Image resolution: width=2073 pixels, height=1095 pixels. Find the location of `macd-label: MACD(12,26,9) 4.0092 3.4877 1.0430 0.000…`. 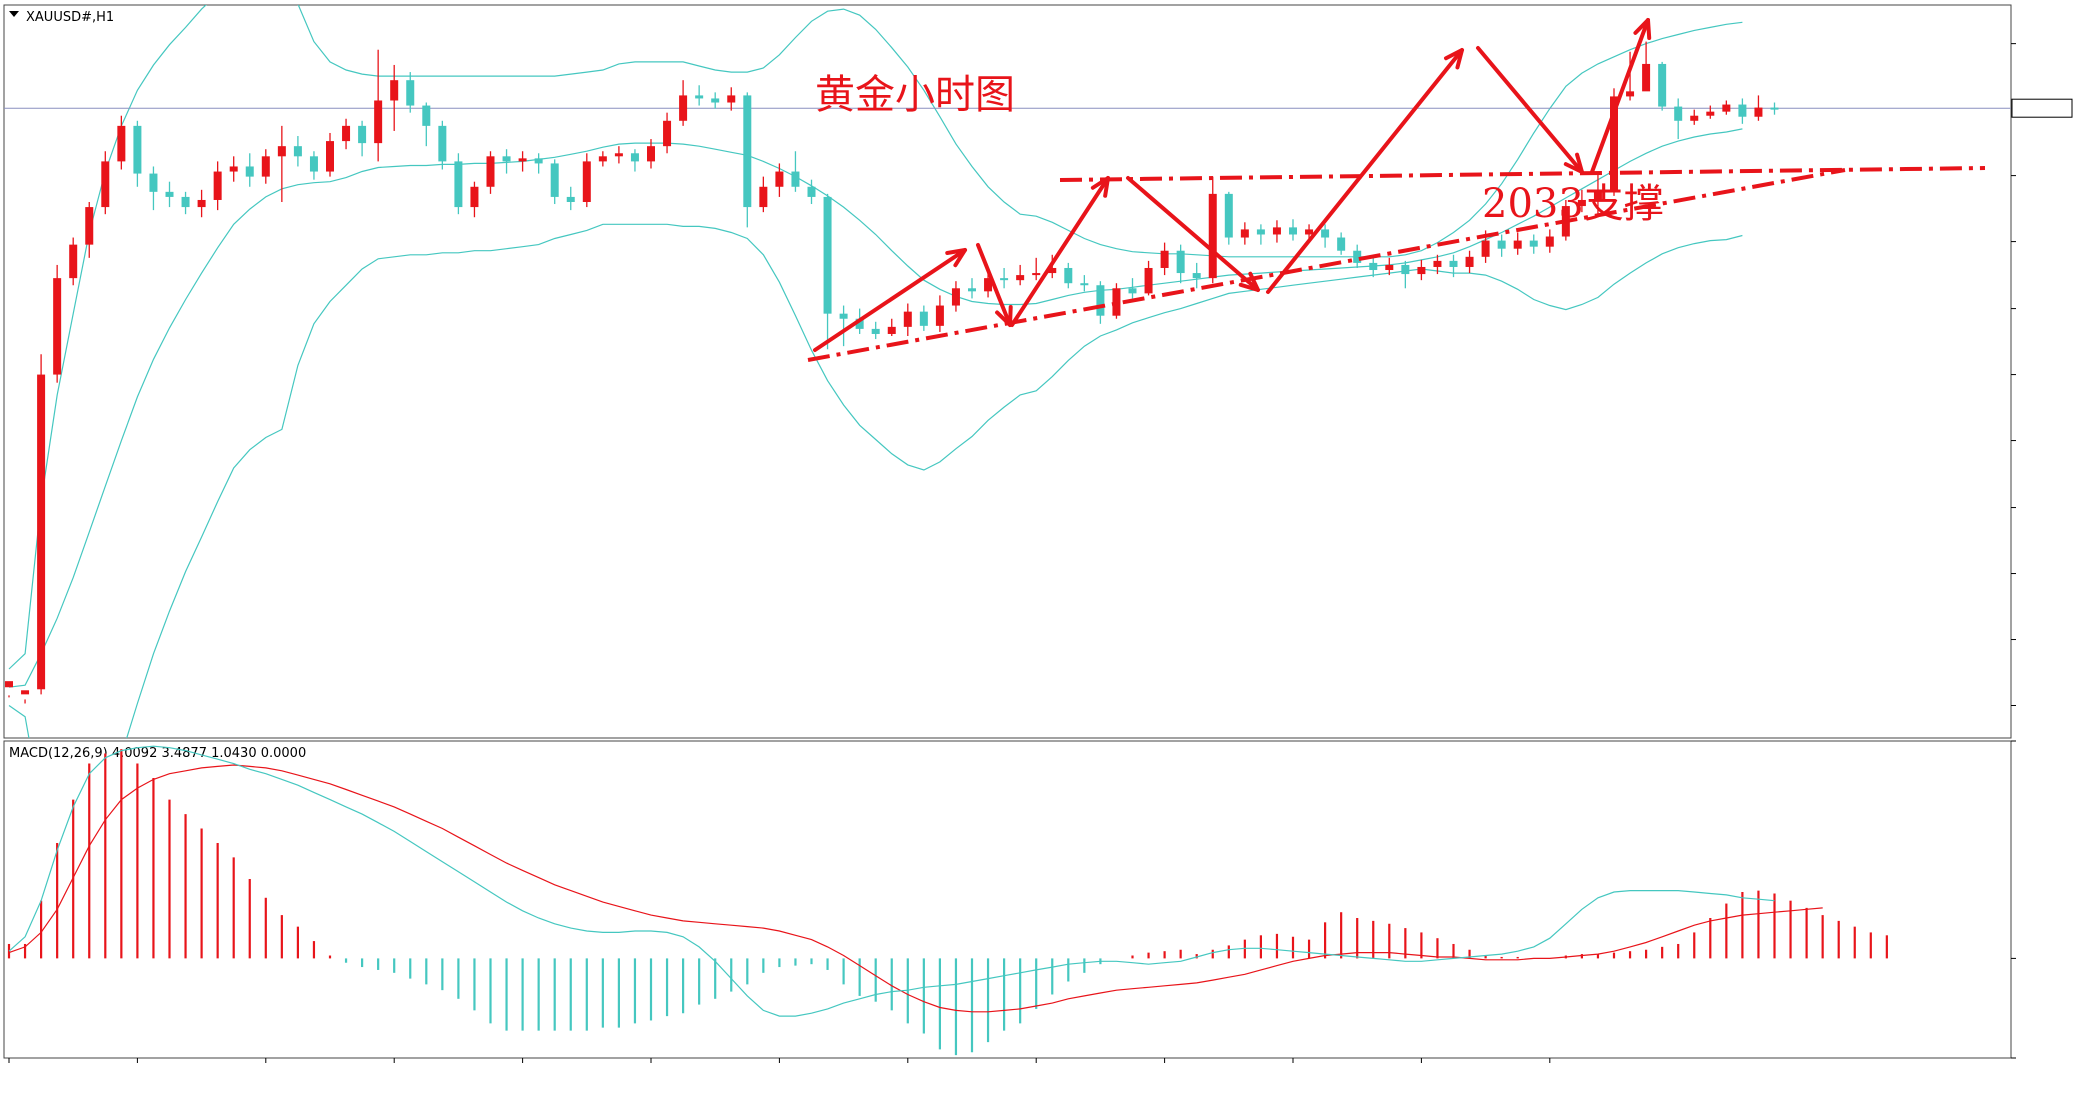

macd-label: MACD(12,26,9) 4.0092 3.4877 1.0430 0.000… is located at coordinates (157, 753).